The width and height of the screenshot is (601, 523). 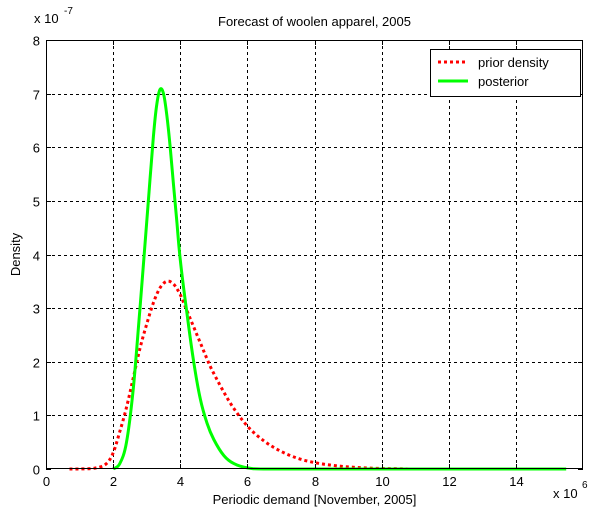 I want to click on x-tick-label: 4, so click(x=180, y=481).